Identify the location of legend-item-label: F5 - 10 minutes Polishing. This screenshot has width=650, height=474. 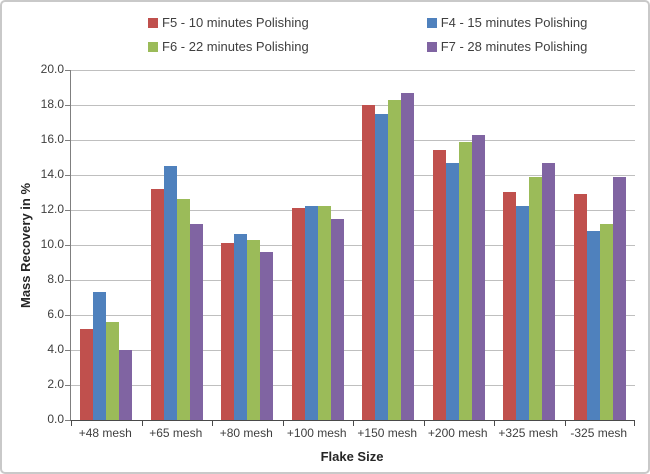
(235, 22).